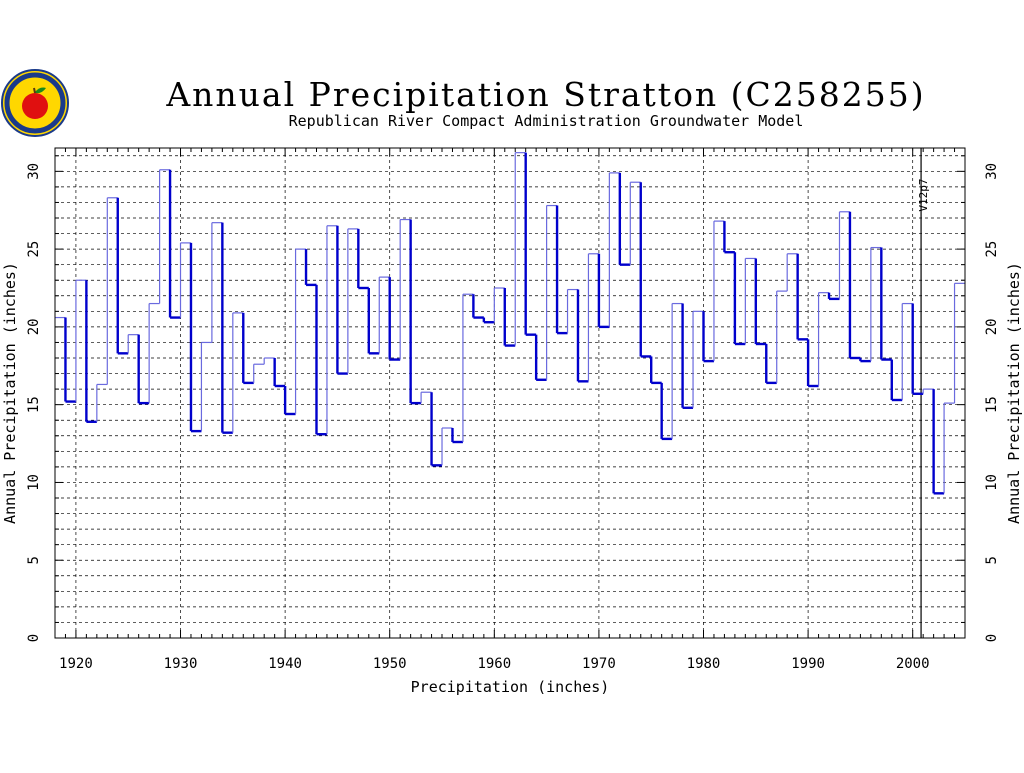 The image size is (1024, 773). What do you see at coordinates (35, 106) in the screenshot?
I see `apple-icon` at bounding box center [35, 106].